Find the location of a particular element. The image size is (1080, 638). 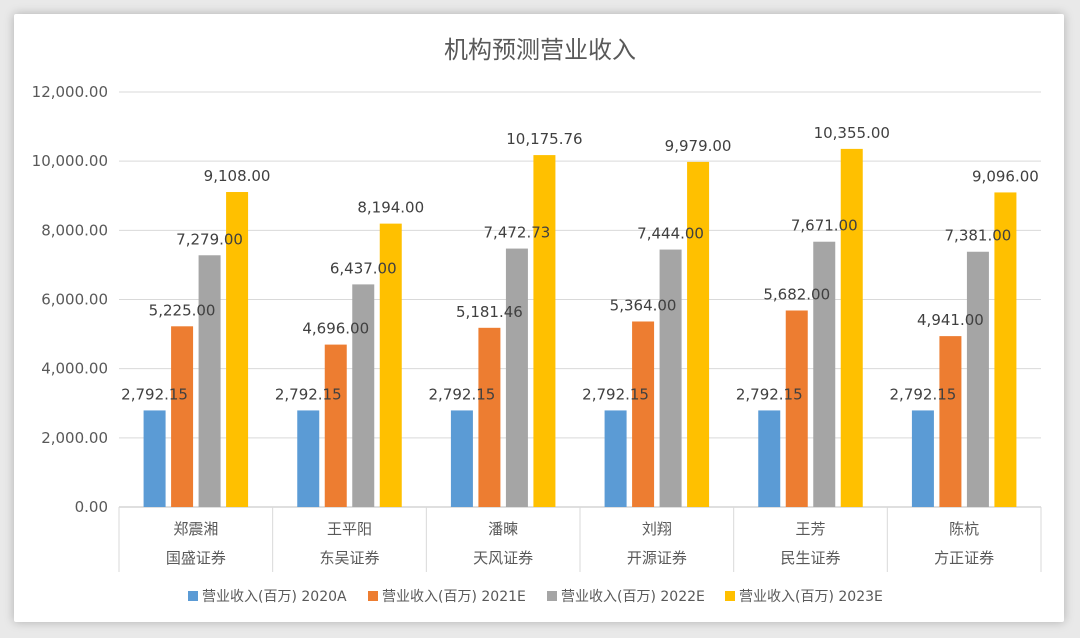

category-analyst-label: 刘翔 is located at coordinates (657, 529).